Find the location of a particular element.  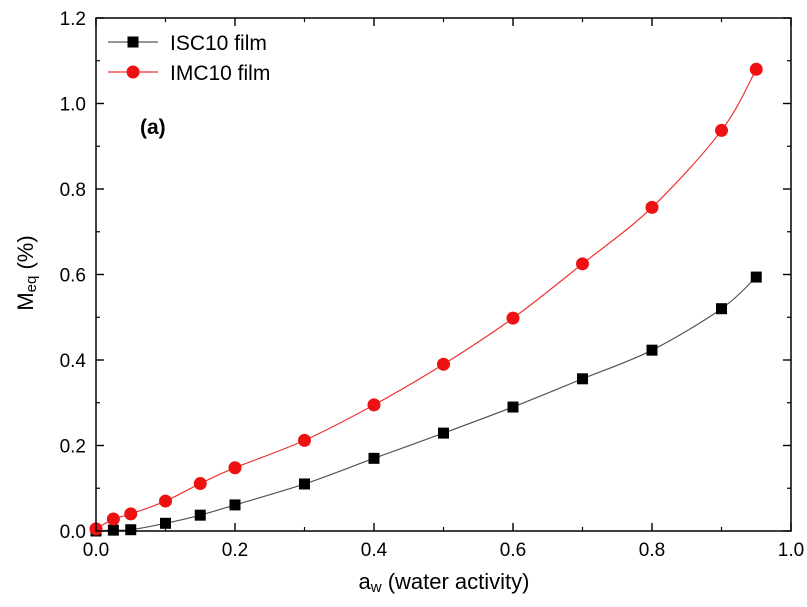

x-tick-label: 0.6 is located at coordinates (513, 550).